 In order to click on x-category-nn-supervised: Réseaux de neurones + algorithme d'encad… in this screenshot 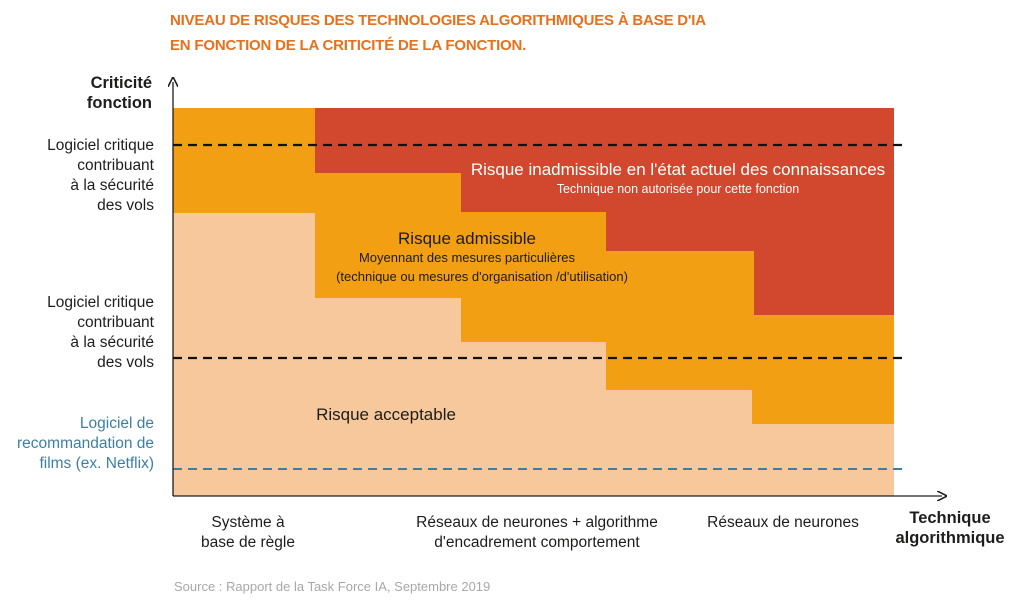, I will do `click(537, 533)`.